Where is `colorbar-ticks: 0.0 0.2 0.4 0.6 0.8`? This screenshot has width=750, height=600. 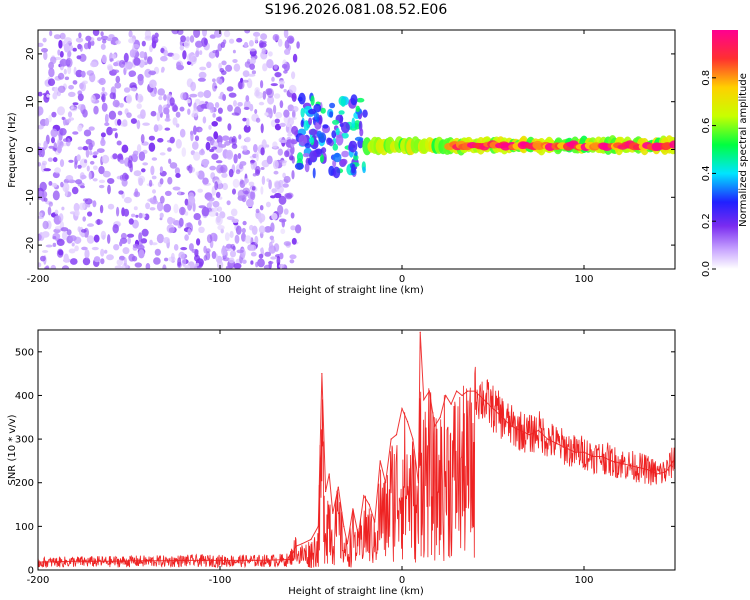 colorbar-ticks: 0.0 0.2 0.4 0.6 0.8 is located at coordinates (708, 173).